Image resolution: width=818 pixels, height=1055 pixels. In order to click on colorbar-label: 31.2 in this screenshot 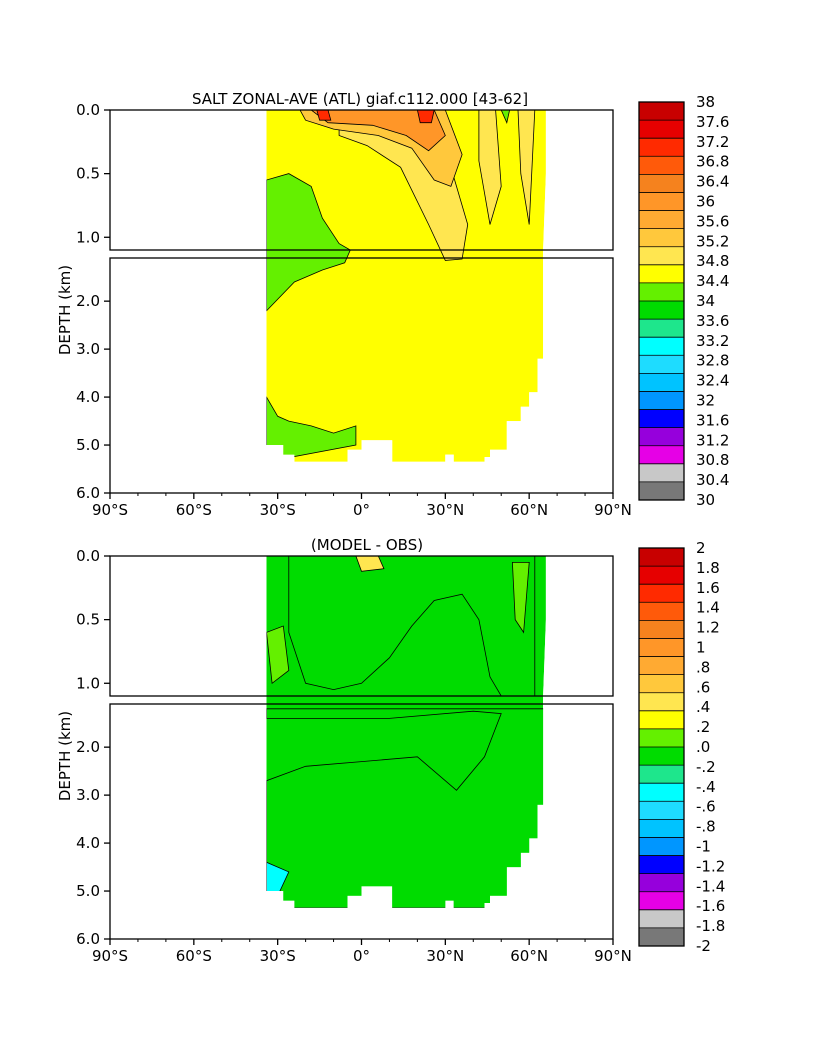, I will do `click(712, 440)`.